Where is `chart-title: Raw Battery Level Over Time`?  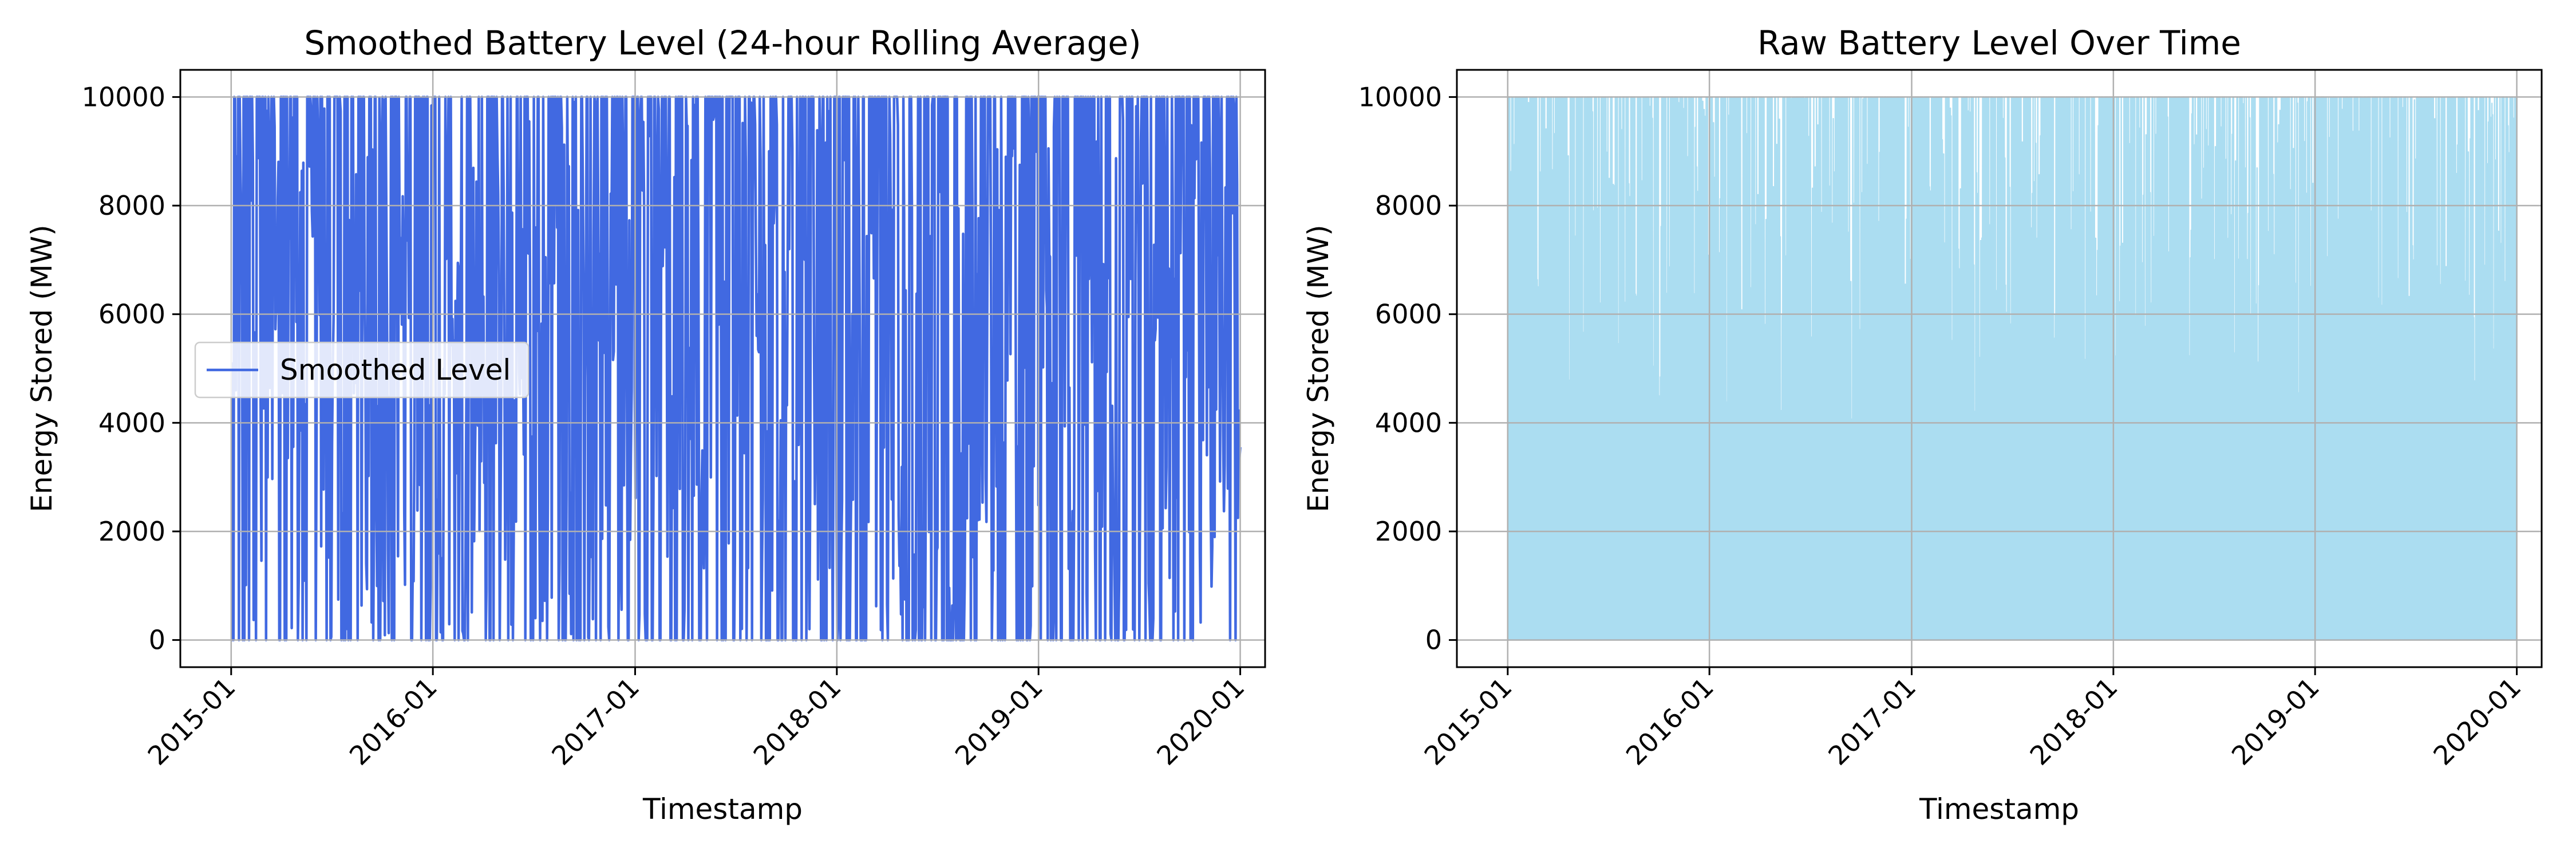
chart-title: Raw Battery Level Over Time is located at coordinates (1999, 42).